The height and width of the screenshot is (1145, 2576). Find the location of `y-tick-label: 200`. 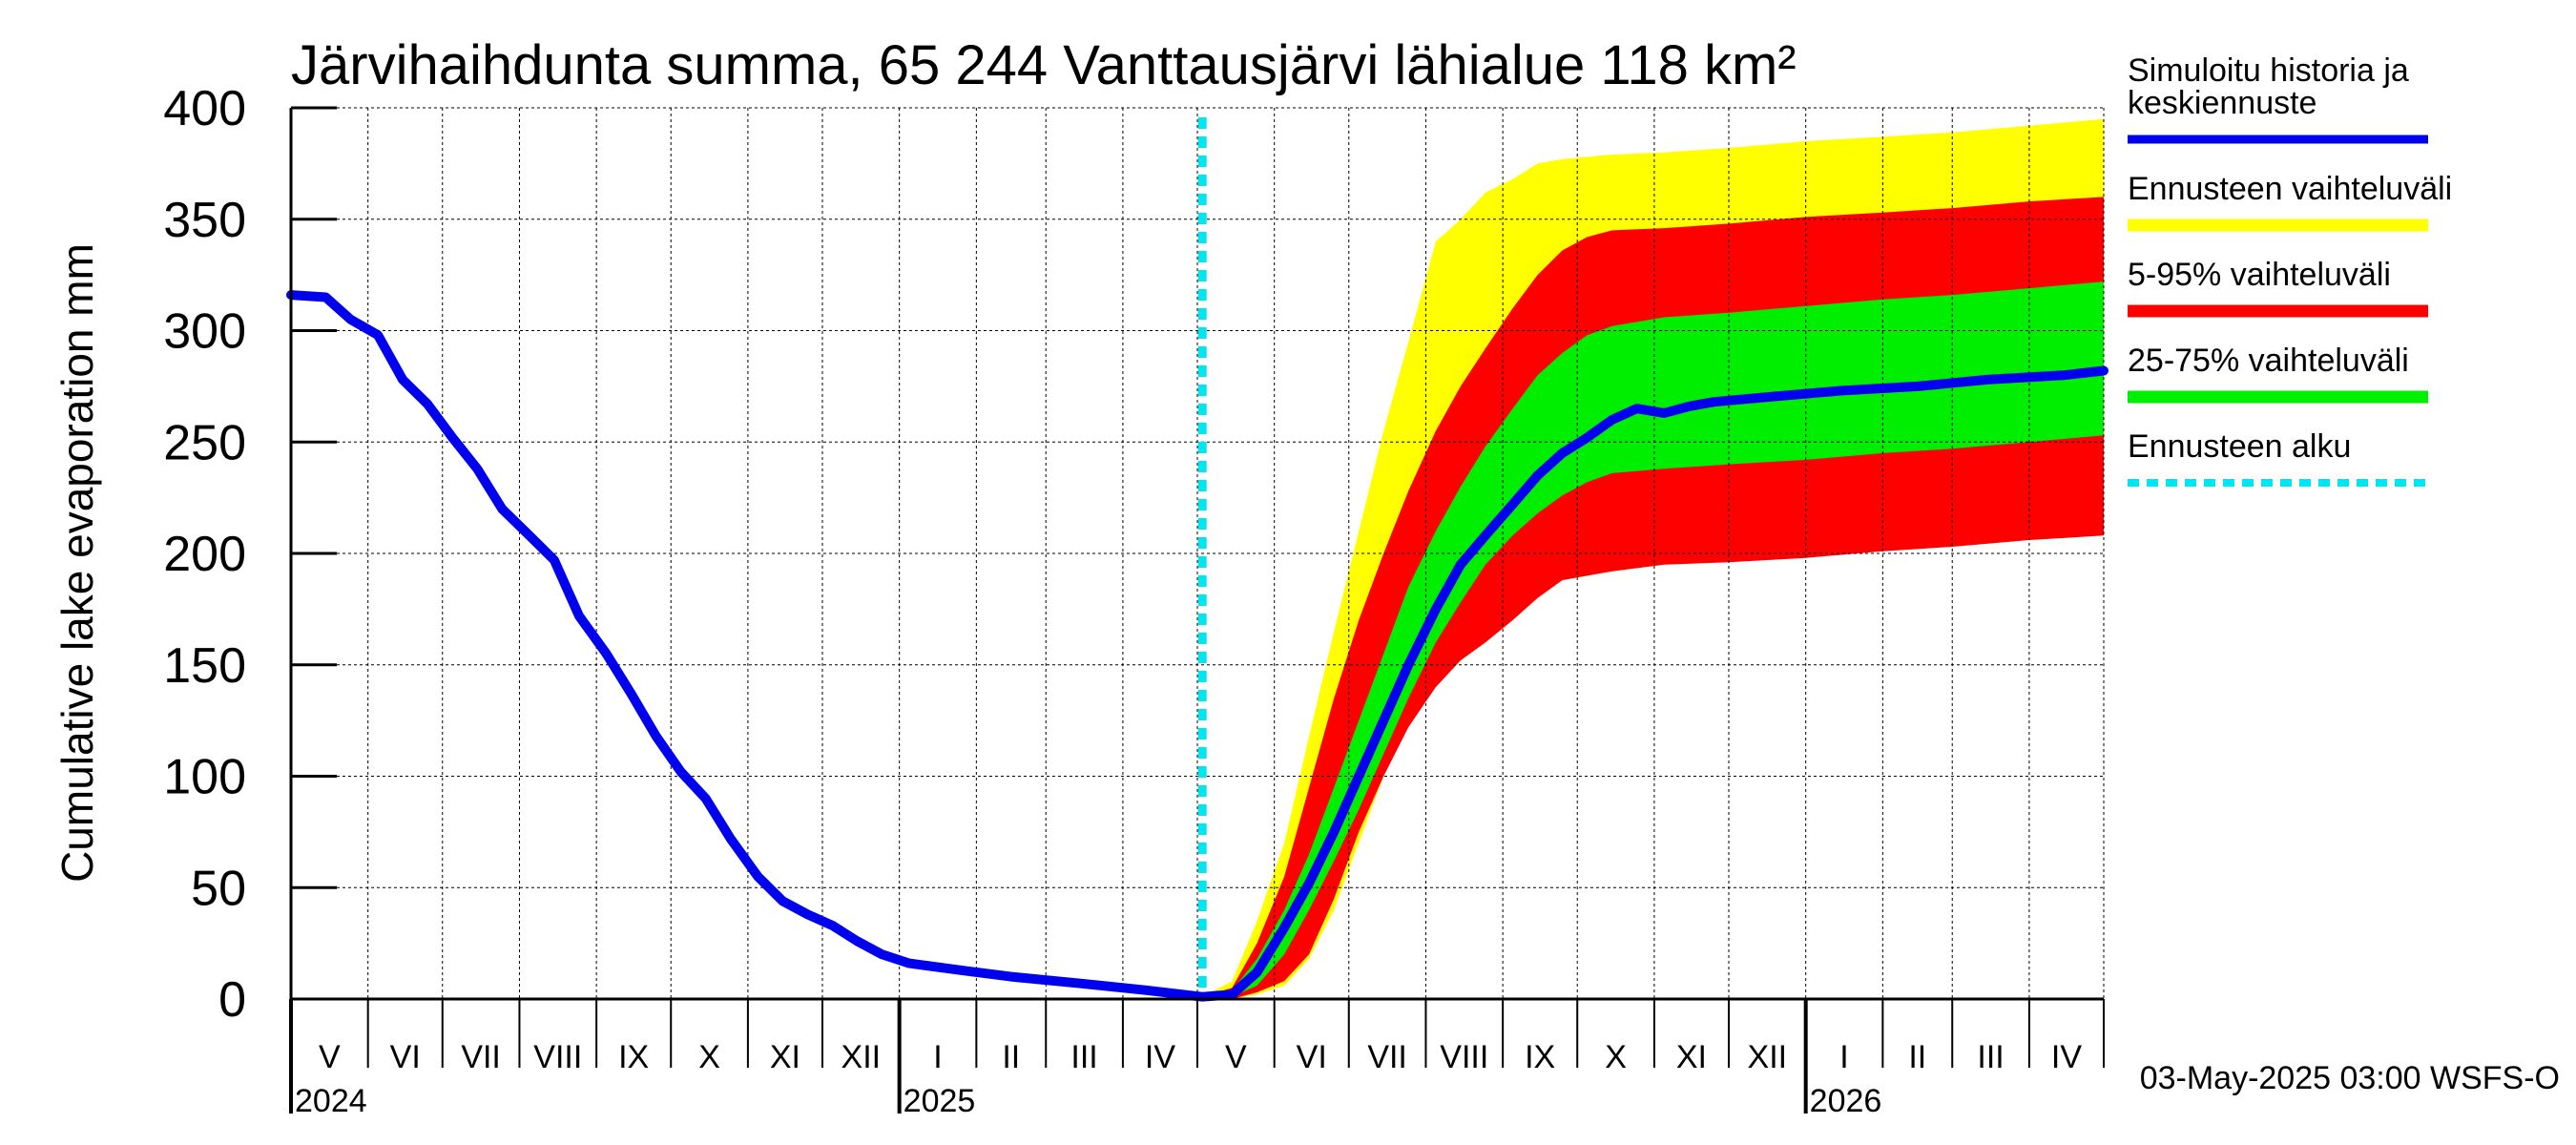

y-tick-label: 200 is located at coordinates (204, 555).